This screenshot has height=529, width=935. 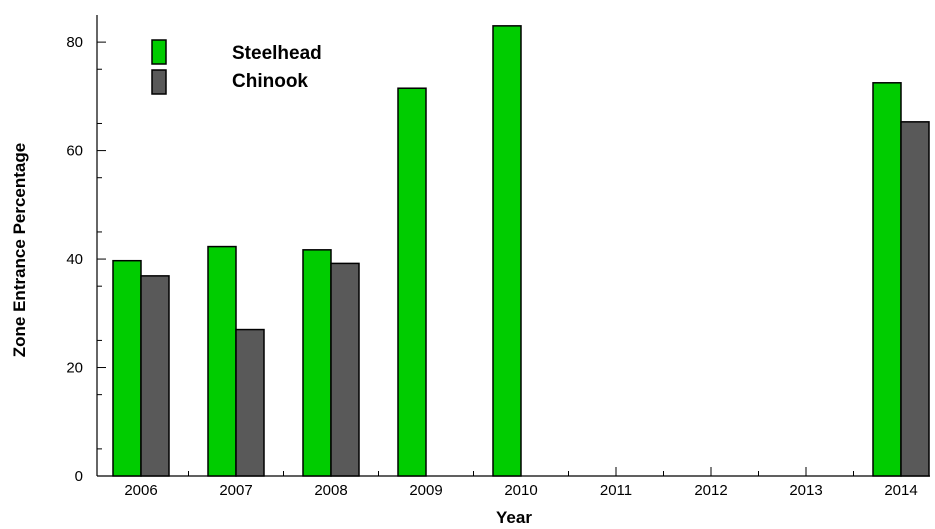 I want to click on legend-swatch-chinook, so click(x=159, y=82).